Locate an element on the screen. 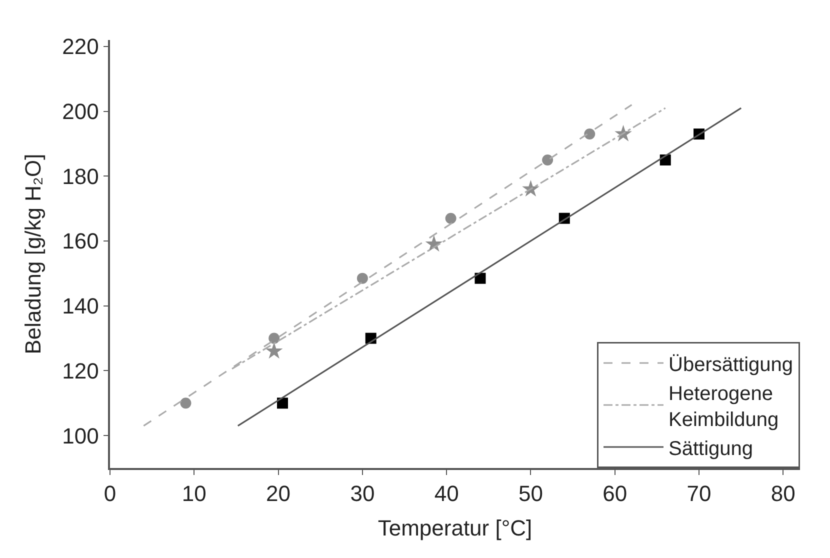 The height and width of the screenshot is (558, 830). x-tick-label: 80 is located at coordinates (783, 493).